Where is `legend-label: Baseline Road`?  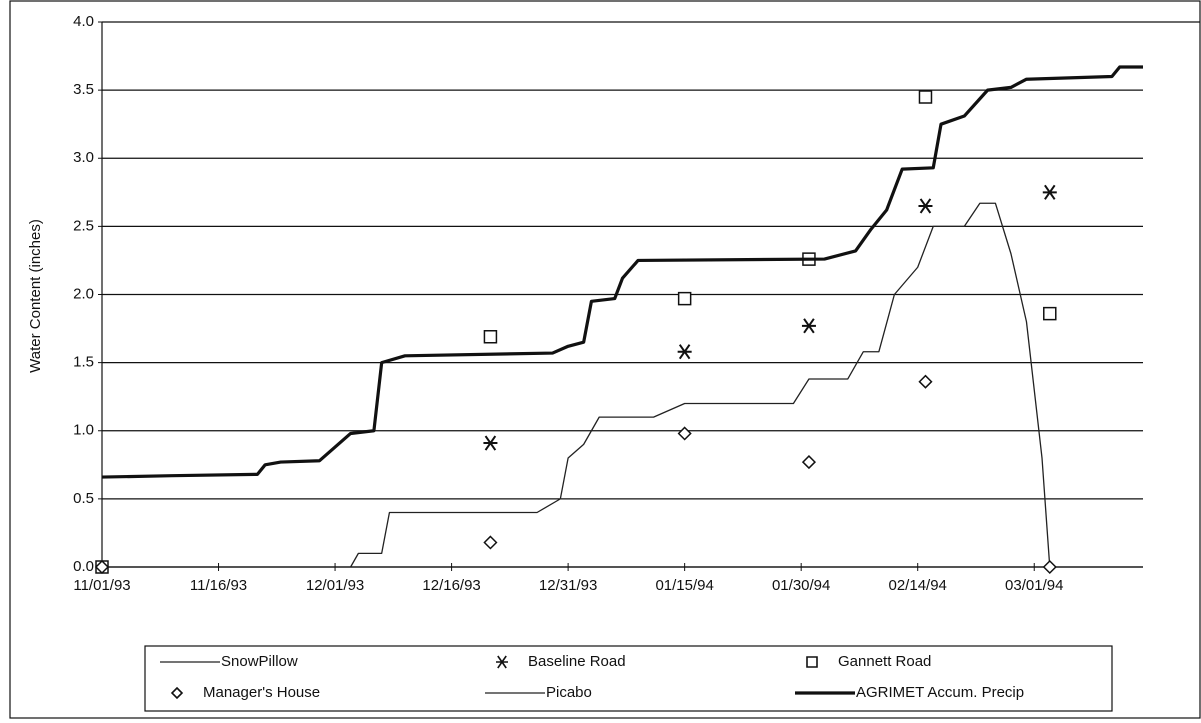 legend-label: Baseline Road is located at coordinates (577, 661).